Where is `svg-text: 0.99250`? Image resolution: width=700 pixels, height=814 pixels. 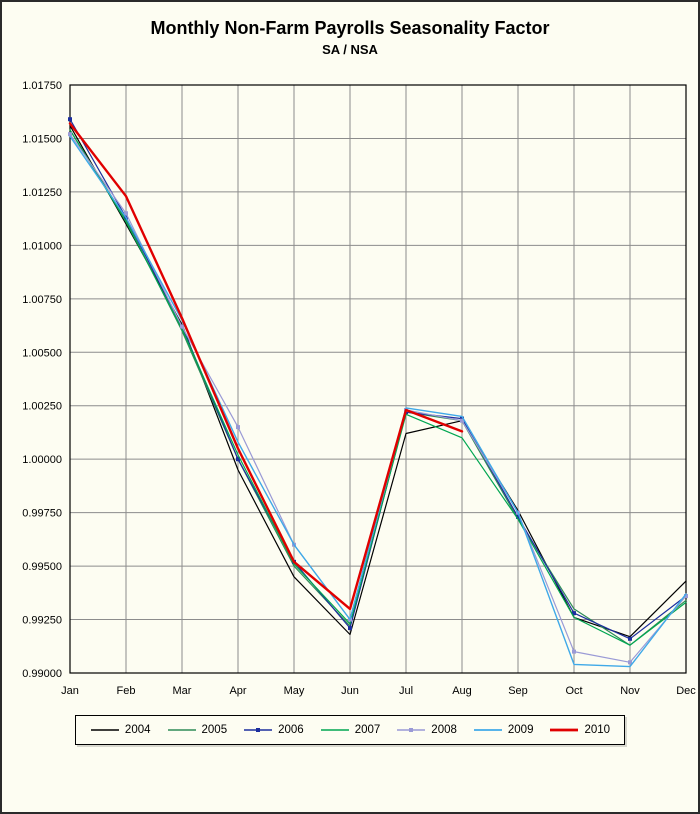 svg-text: 0.99250 is located at coordinates (42, 620).